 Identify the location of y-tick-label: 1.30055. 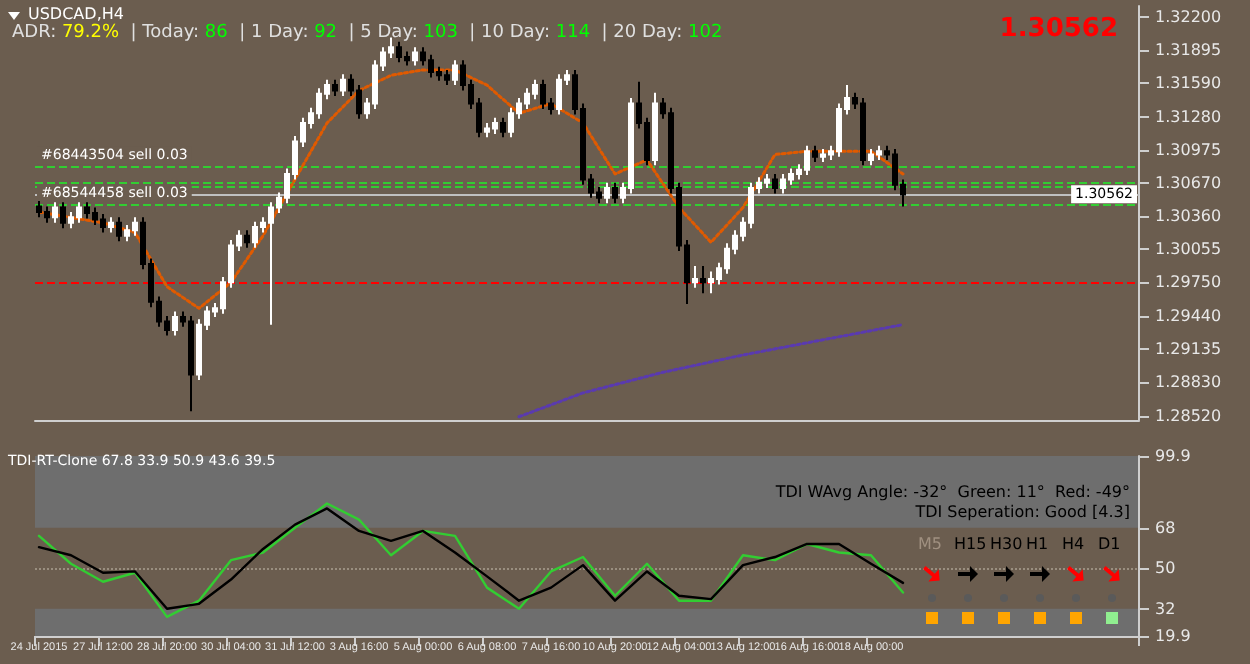
(1188, 249).